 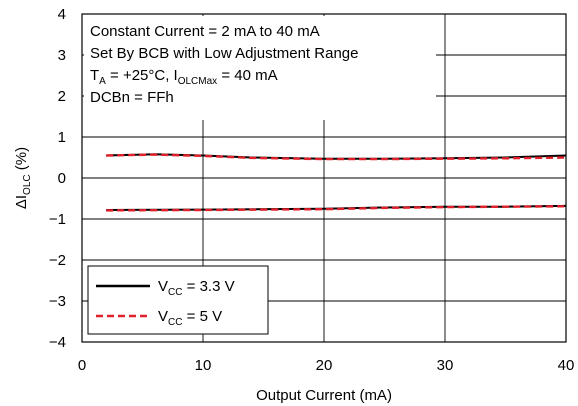 I want to click on annotation-line: DCBn = FFh, so click(x=132, y=97).